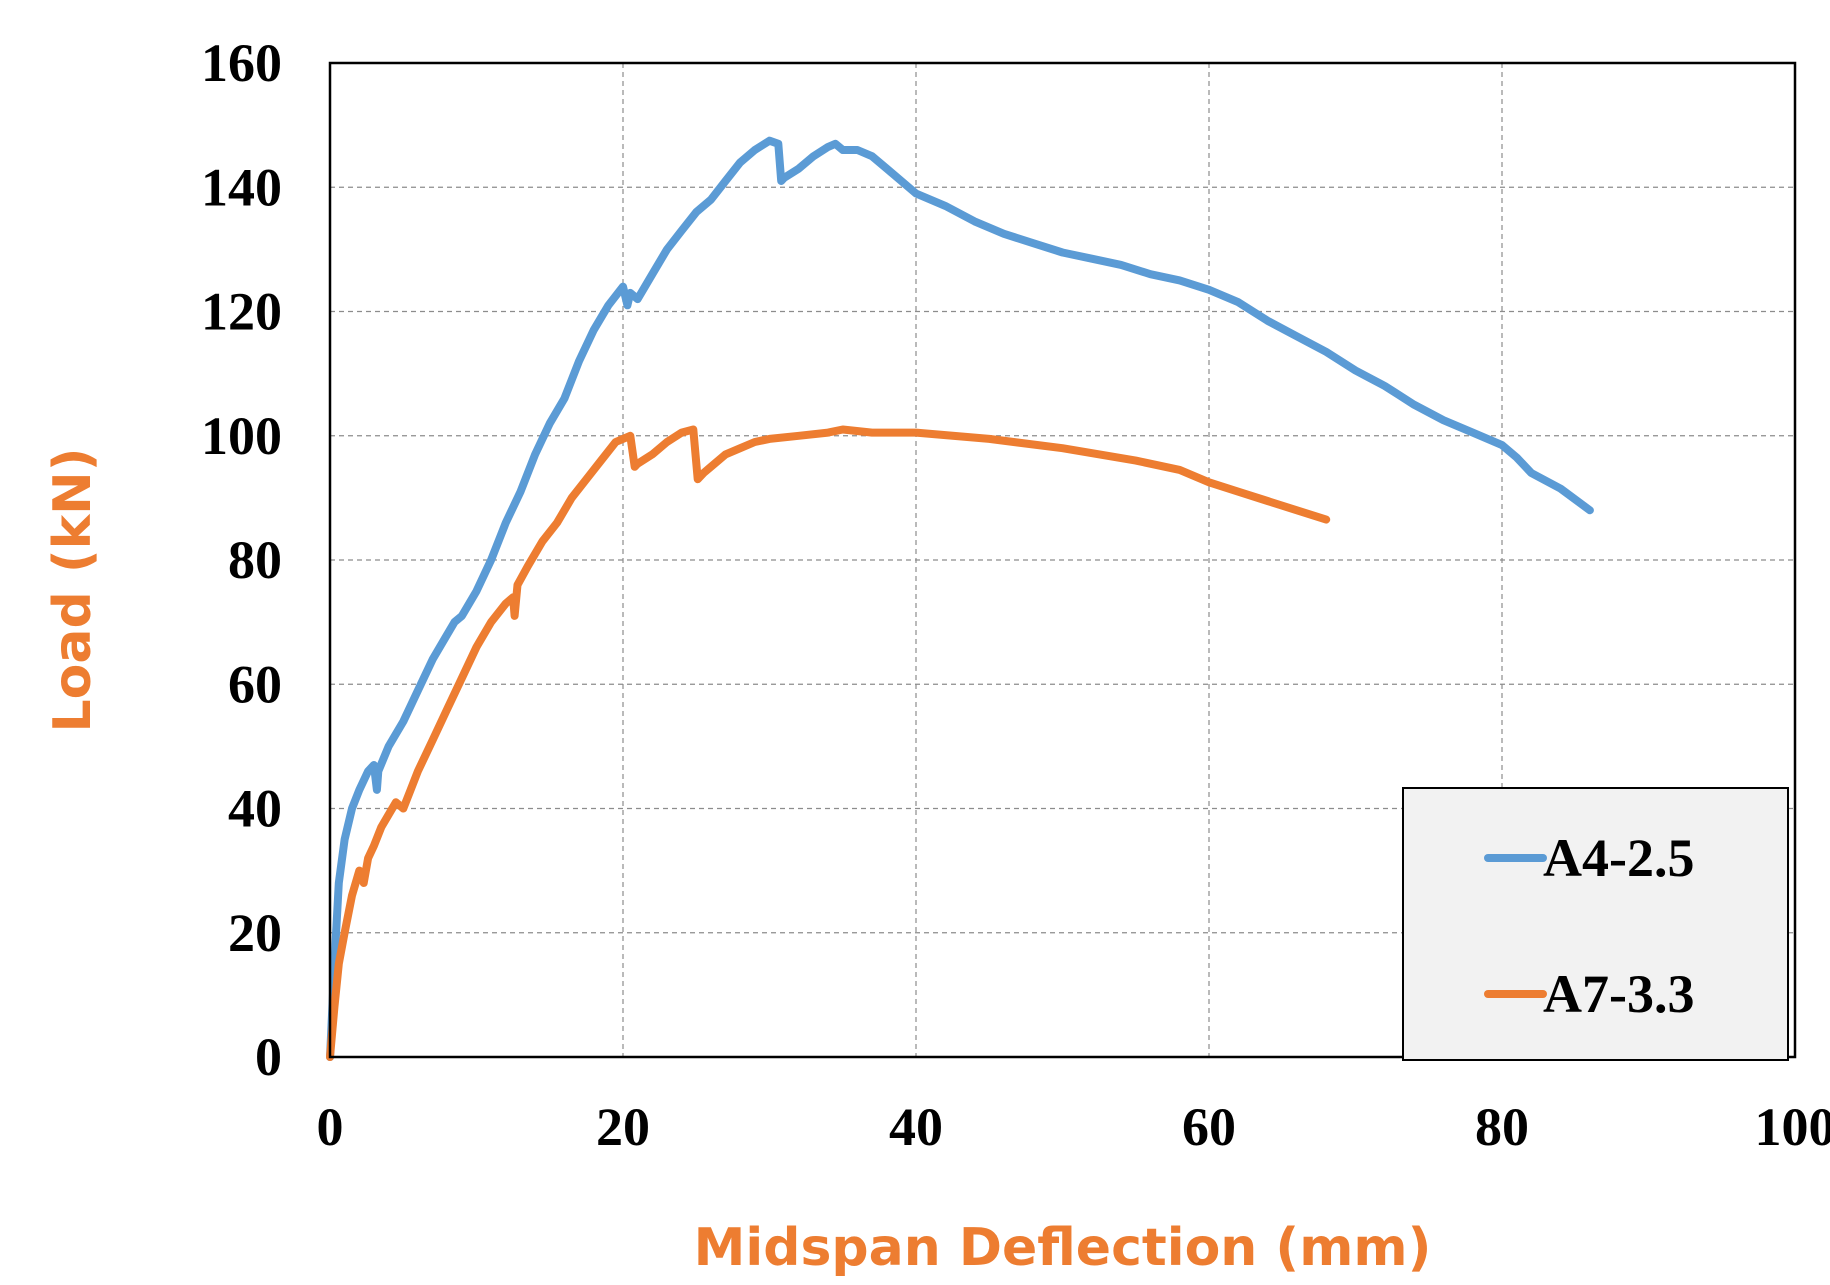 The height and width of the screenshot is (1285, 1830). Describe the element at coordinates (268, 1057) in the screenshot. I see `y-tick-label: 0` at that location.